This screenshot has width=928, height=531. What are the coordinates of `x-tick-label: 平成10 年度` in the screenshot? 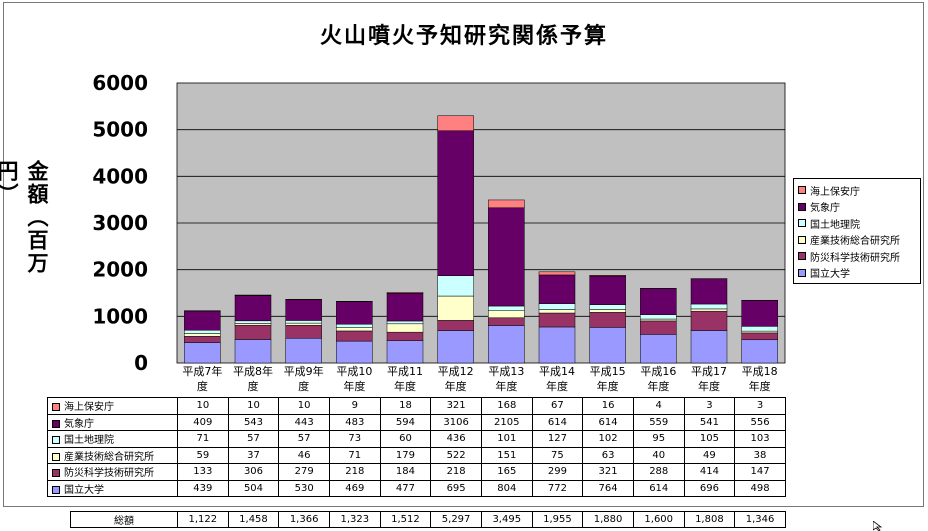 It's located at (354, 379).